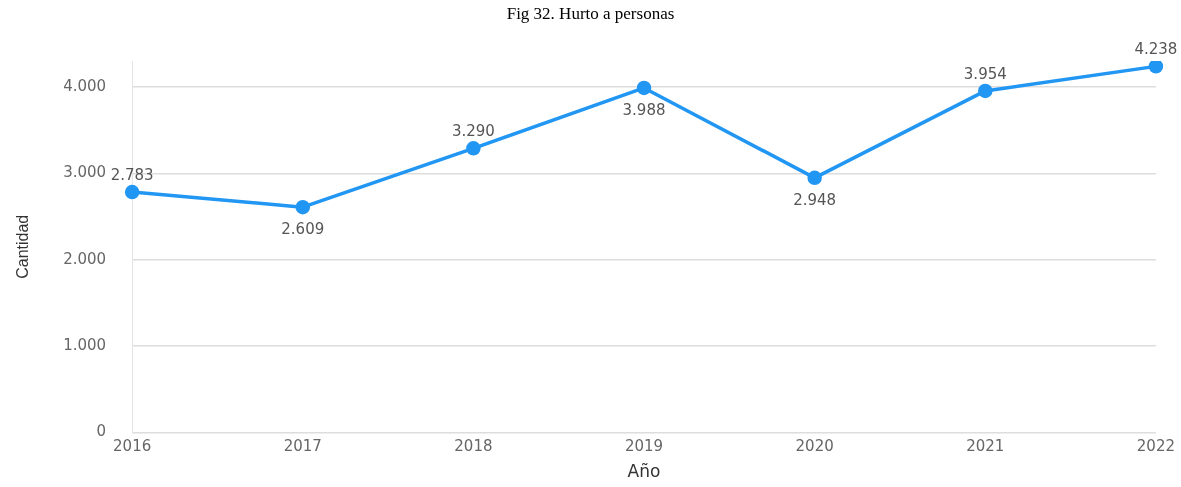 This screenshot has height=487, width=1181. Describe the element at coordinates (1156, 446) in the screenshot. I see `x-tick-label: 2022` at that location.